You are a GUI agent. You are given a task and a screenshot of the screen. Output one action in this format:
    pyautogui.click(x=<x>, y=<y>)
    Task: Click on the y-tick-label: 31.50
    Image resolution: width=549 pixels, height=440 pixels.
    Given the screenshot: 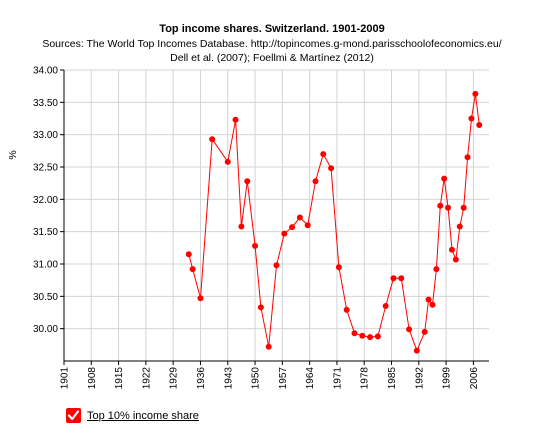 What is the action you would take?
    pyautogui.click(x=45, y=232)
    